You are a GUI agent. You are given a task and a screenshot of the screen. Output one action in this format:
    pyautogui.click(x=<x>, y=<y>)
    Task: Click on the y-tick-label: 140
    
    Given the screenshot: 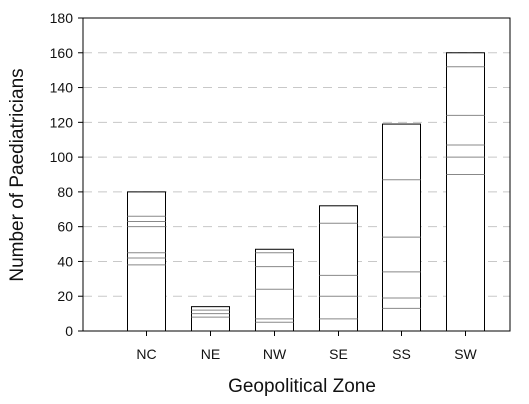 What is the action you would take?
    pyautogui.click(x=62, y=88)
    